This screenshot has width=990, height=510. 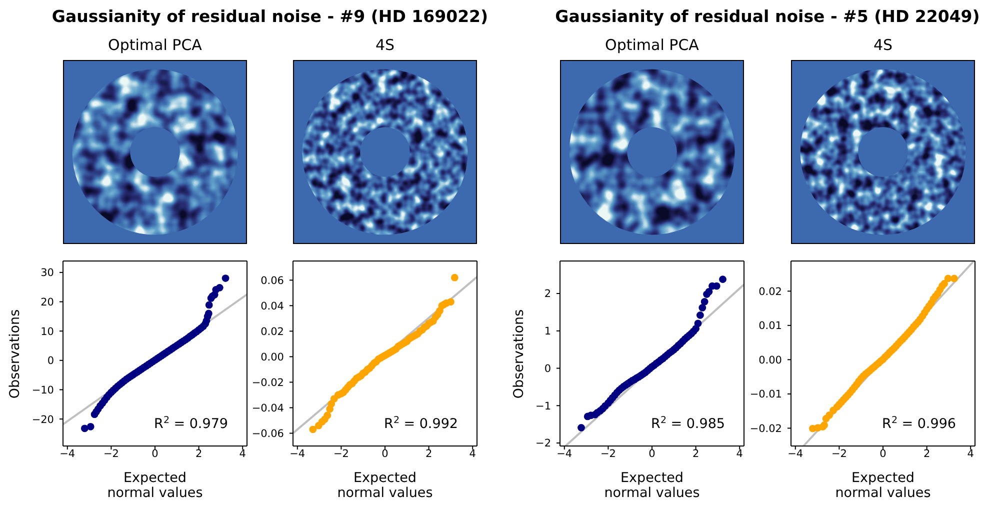 What do you see at coordinates (272, 306) in the screenshot?
I see `y-tick-label: 0.04` at bounding box center [272, 306].